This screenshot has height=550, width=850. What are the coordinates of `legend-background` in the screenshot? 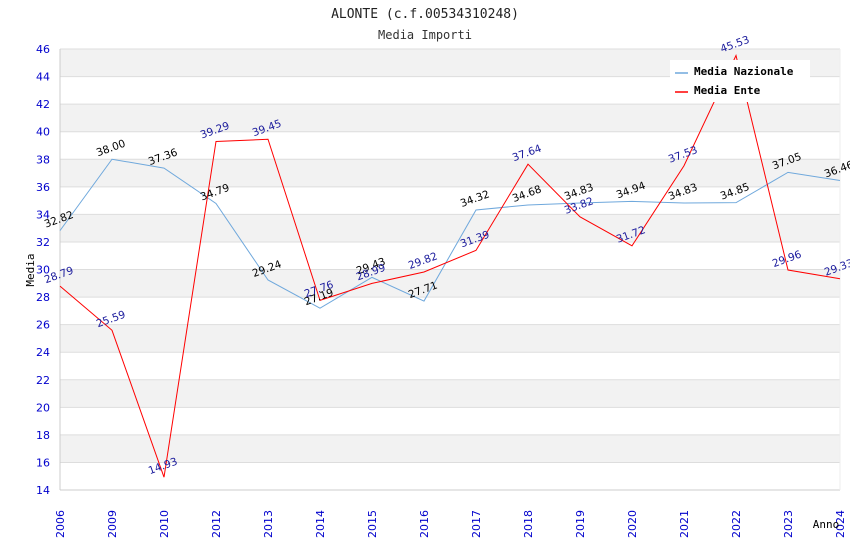 It's located at (740, 81).